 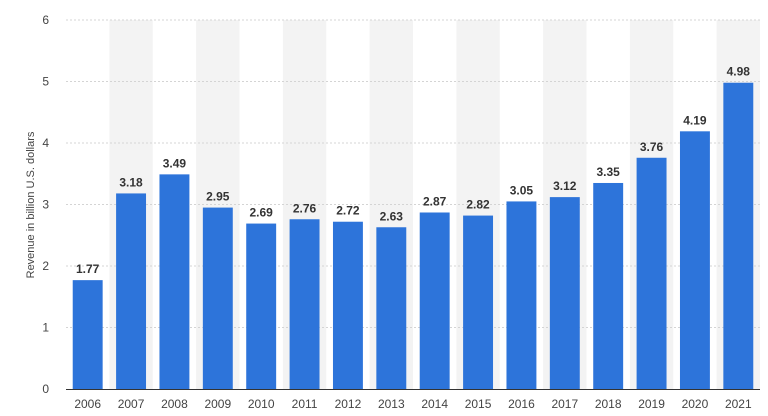 What do you see at coordinates (87, 404) in the screenshot?
I see `x-tick-label-2006: 2006` at bounding box center [87, 404].